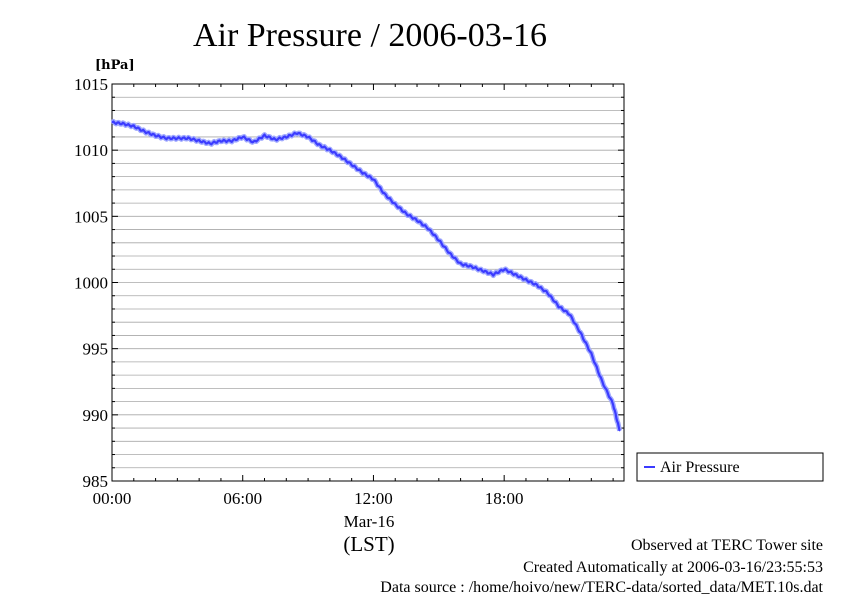 The height and width of the screenshot is (595, 842). Describe the element at coordinates (96, 481) in the screenshot. I see `y-tick-label: 985` at that location.